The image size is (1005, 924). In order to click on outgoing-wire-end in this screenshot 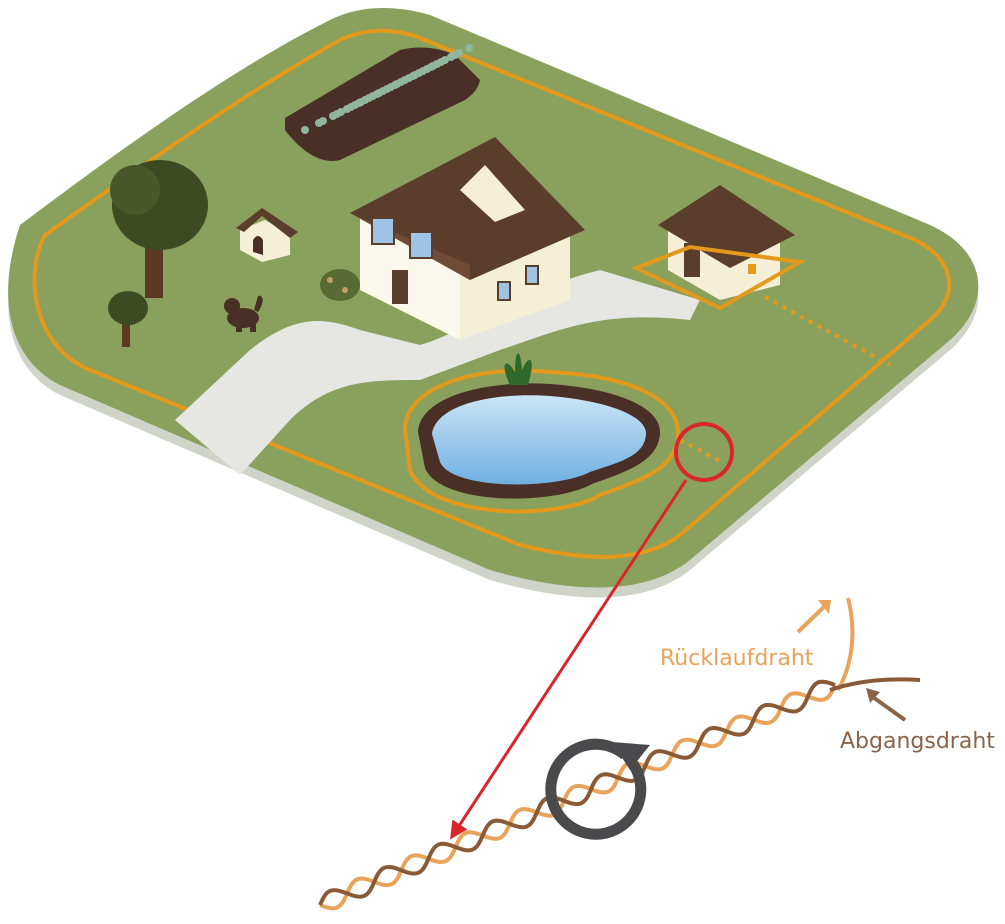, I will do `click(875, 684)`.